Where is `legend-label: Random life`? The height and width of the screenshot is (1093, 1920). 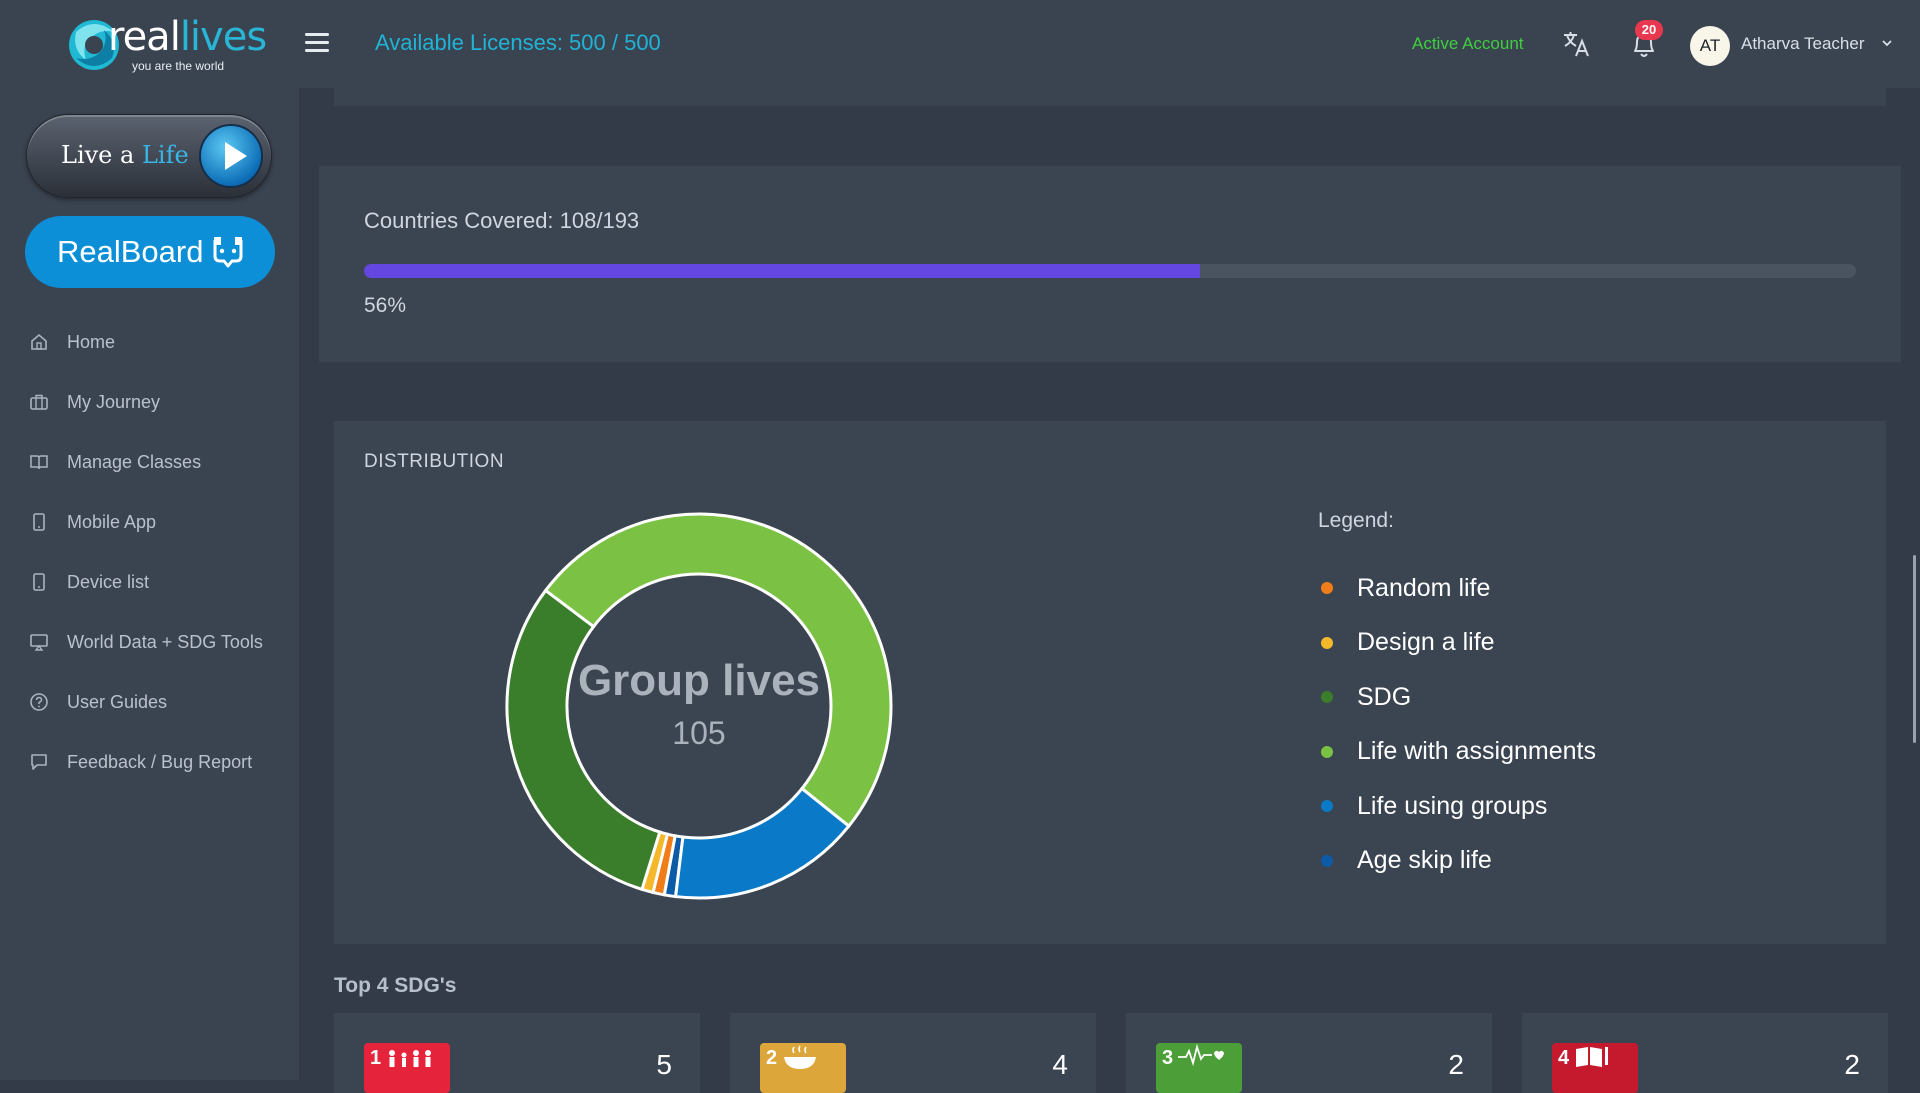 legend-label: Random life is located at coordinates (1424, 587).